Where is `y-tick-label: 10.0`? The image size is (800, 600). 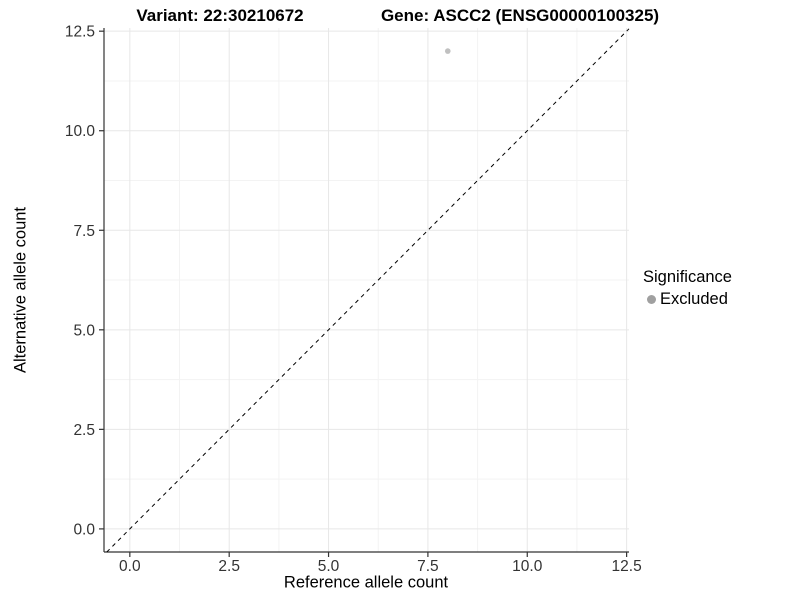 y-tick-label: 10.0 is located at coordinates (80, 131).